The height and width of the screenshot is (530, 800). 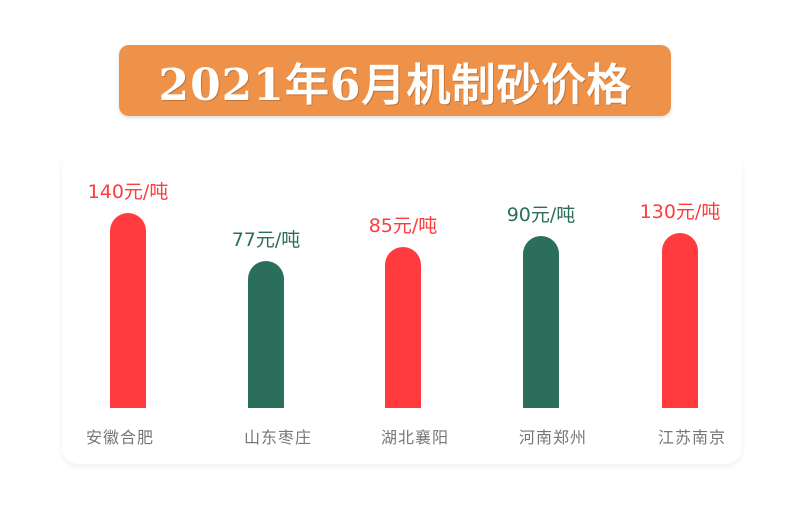 I want to click on category-label: 江苏南京, so click(x=691, y=437).